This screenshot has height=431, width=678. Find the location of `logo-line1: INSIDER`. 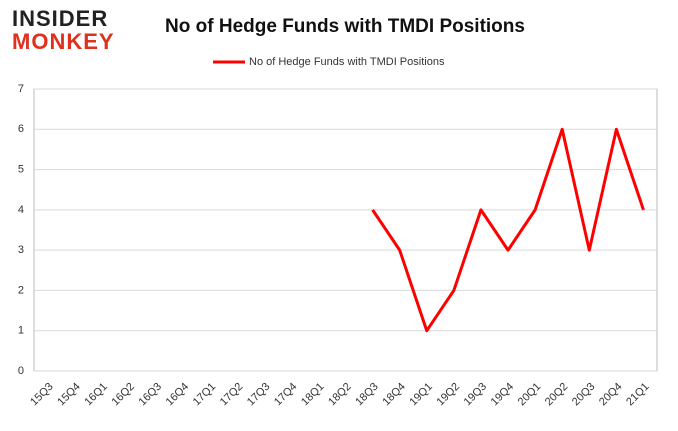

logo-line1: INSIDER is located at coordinates (60, 18).